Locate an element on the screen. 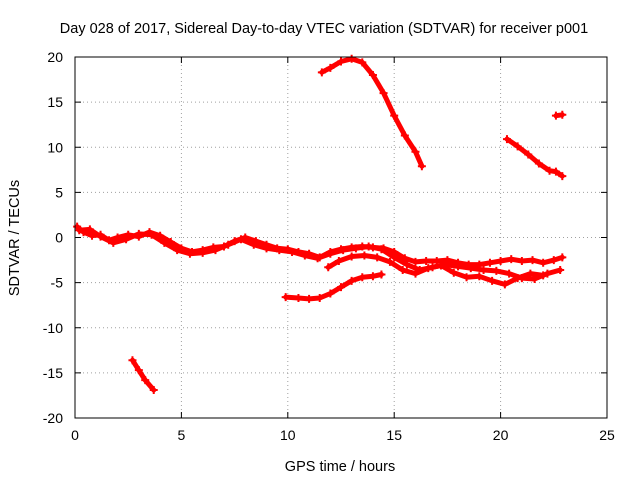 This screenshot has height=480, width=640. y-tick-label: -20 is located at coordinates (53, 418).